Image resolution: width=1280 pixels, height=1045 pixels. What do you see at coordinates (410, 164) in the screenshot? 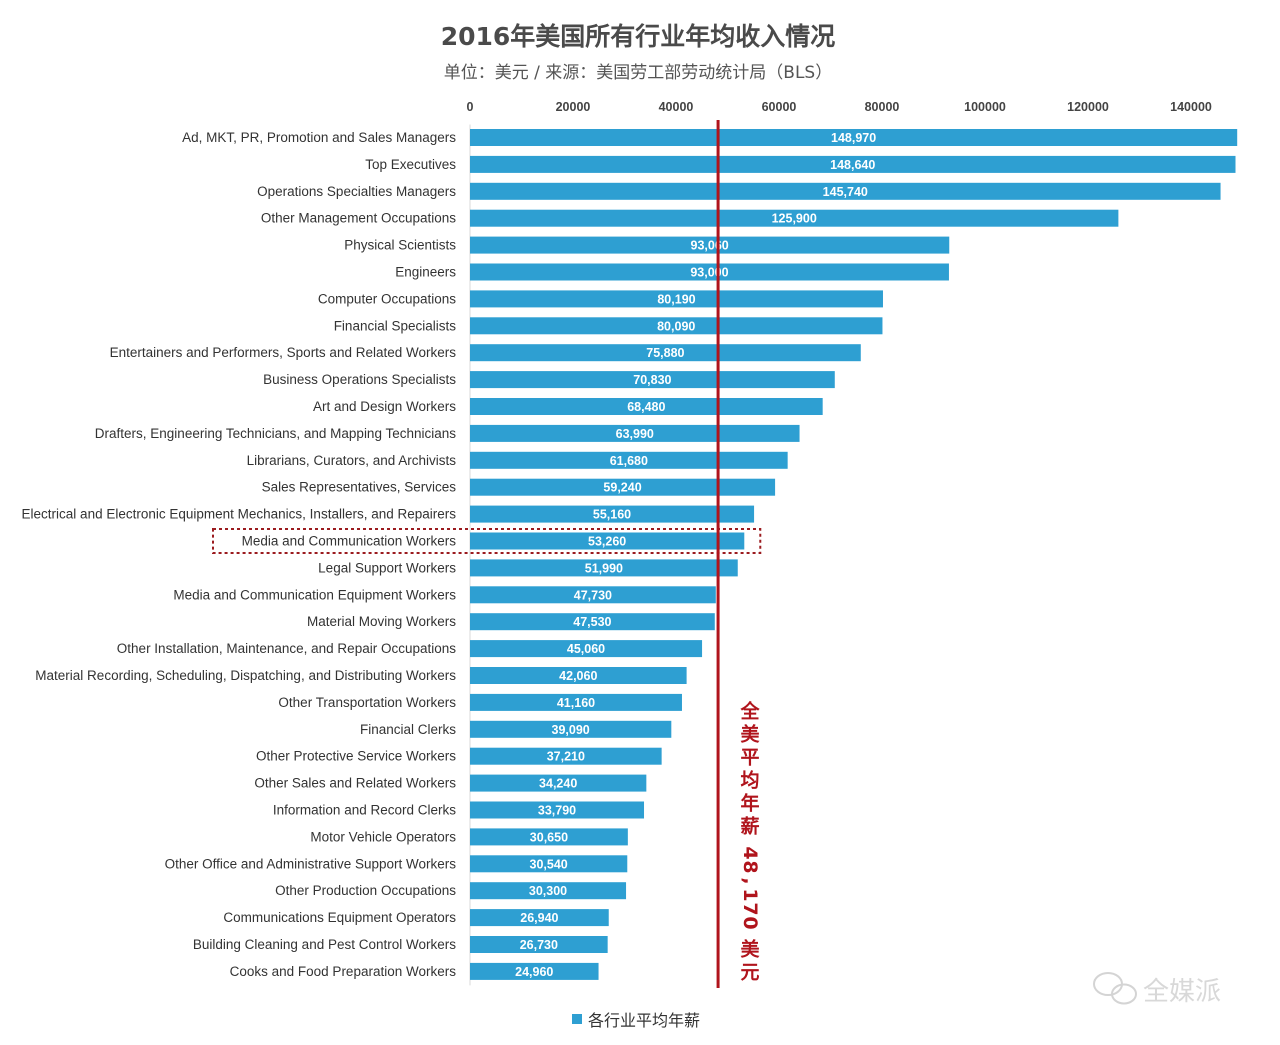
I see `category-label: Top Executives` at bounding box center [410, 164].